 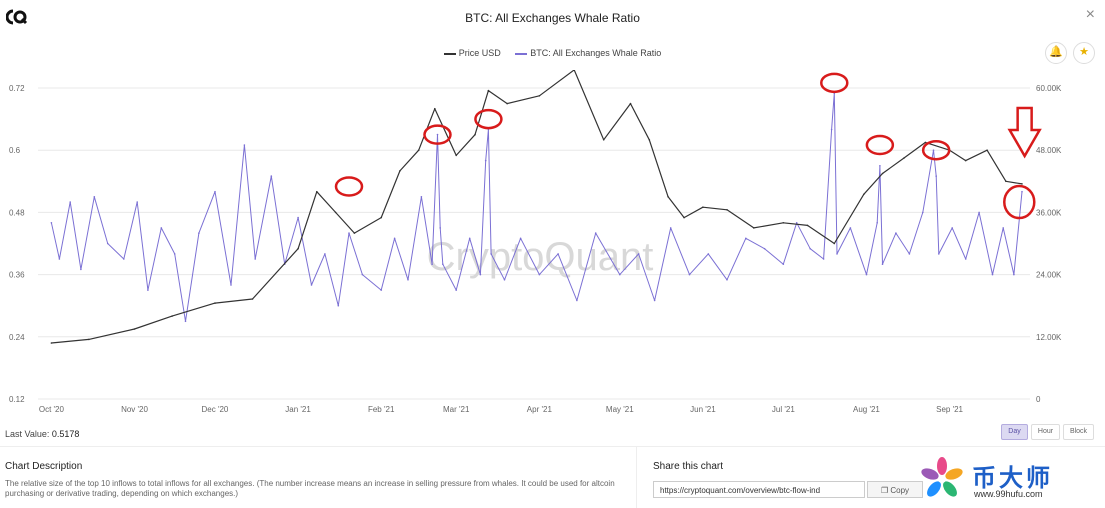 What do you see at coordinates (52, 409) in the screenshot?
I see `x-tick-label: Oct '20` at bounding box center [52, 409].